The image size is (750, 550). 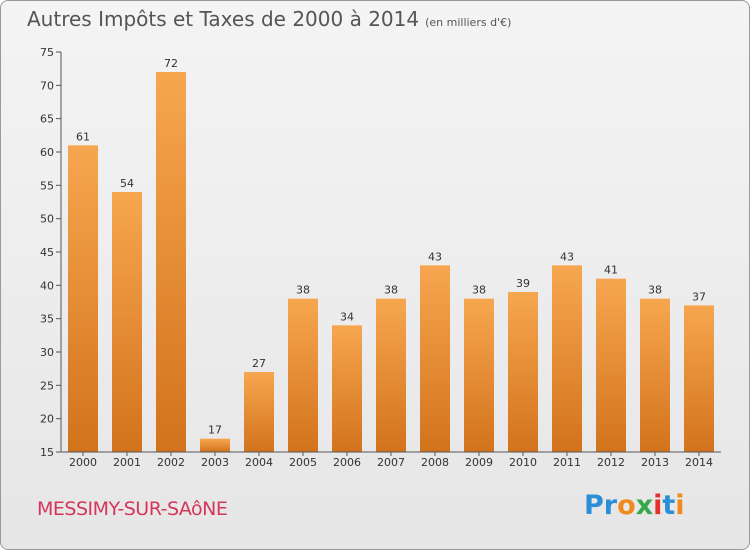 I want to click on x-tick-label: 2003, so click(x=215, y=462).